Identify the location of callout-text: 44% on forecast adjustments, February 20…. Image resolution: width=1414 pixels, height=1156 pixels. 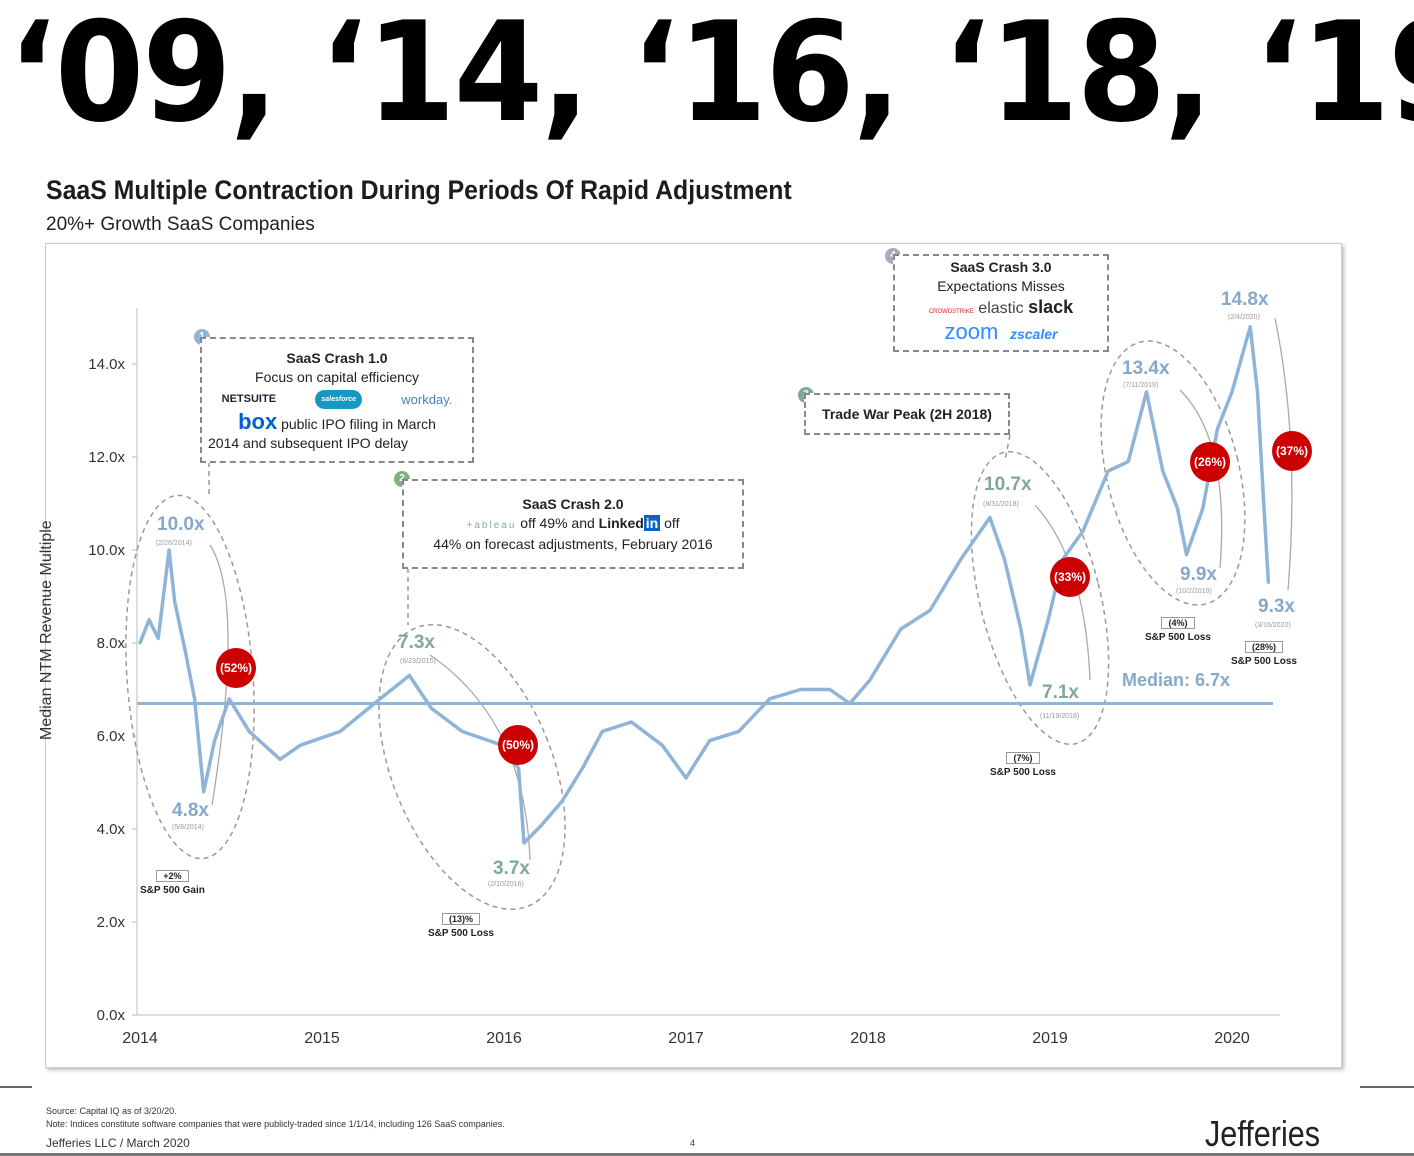
(573, 544).